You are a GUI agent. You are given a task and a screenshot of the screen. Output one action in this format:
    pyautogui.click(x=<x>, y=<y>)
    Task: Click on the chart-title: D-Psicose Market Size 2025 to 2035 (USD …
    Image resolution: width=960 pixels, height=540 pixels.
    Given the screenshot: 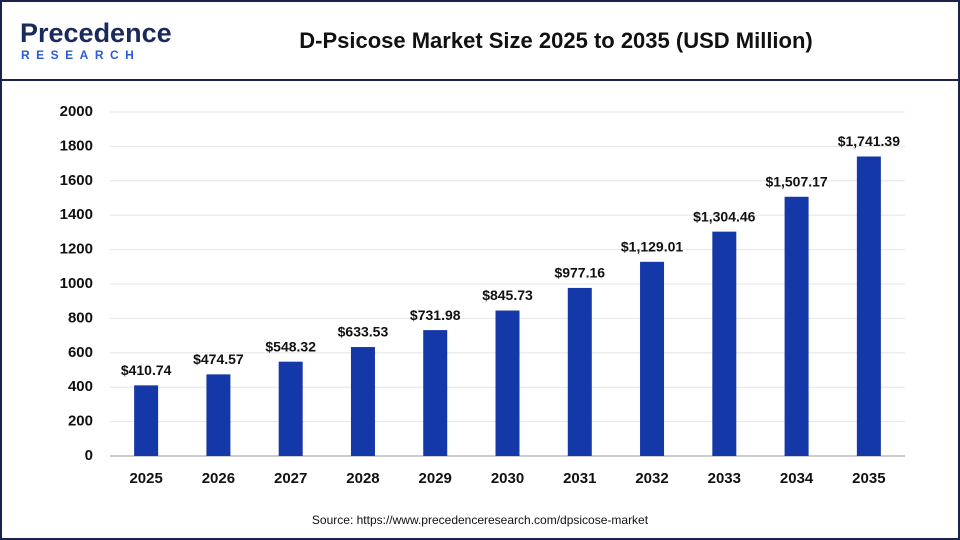 What is the action you would take?
    pyautogui.click(x=556, y=40)
    